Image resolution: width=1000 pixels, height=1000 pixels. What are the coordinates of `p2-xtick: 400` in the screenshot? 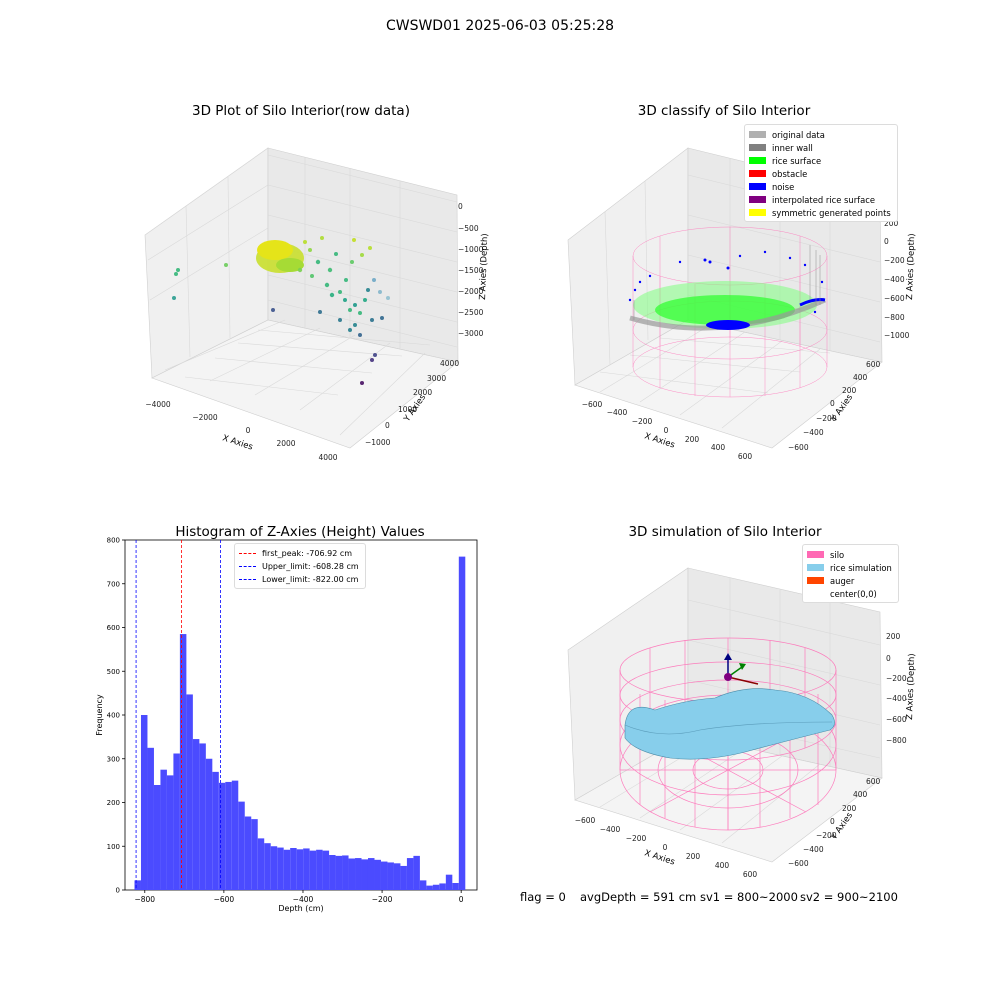 It's located at (718, 447).